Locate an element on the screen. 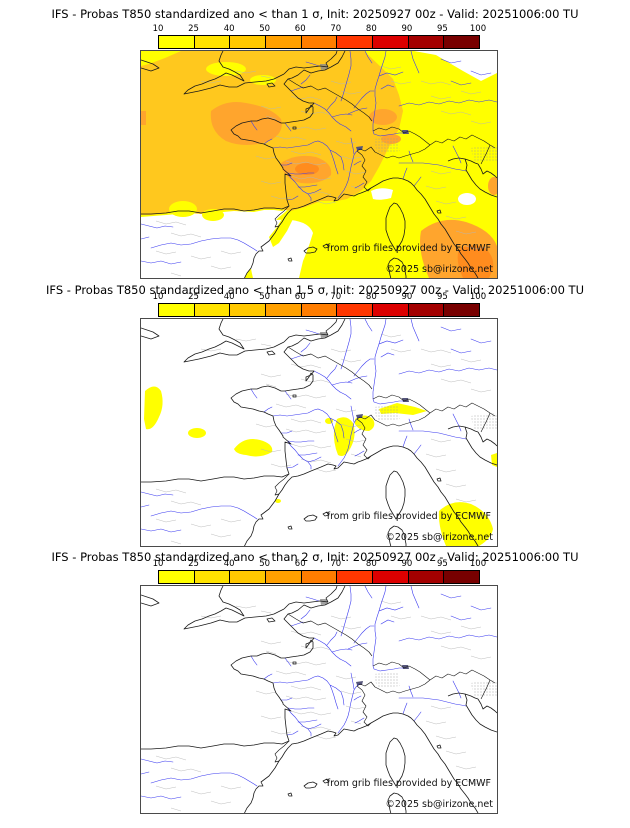 The width and height of the screenshot is (630, 828). panel-3-colorbar is located at coordinates (319, 577).